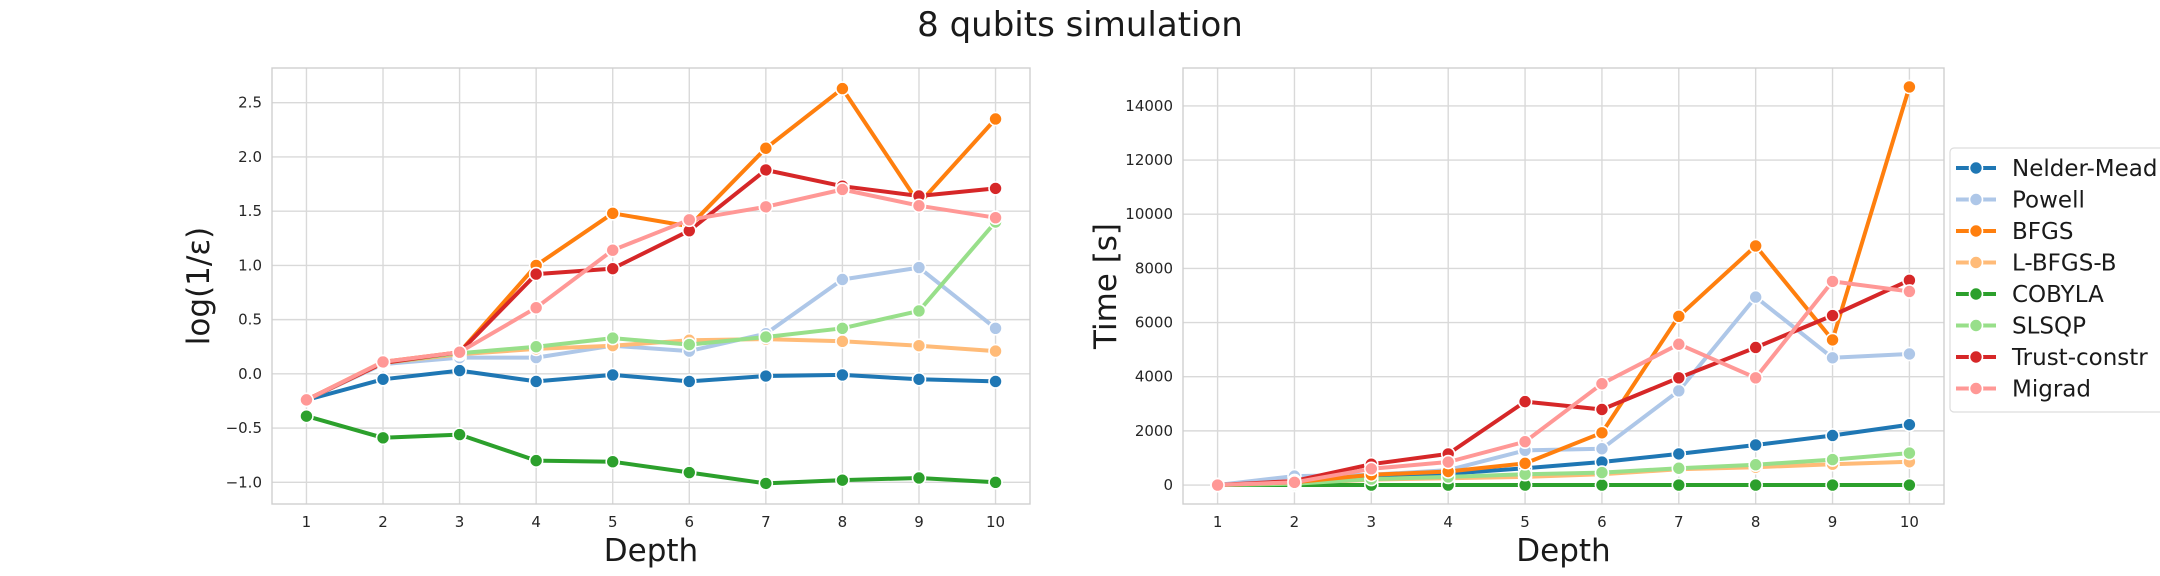  Describe the element at coordinates (651, 369) in the screenshot. I see `series-l-bfgs-b` at that location.